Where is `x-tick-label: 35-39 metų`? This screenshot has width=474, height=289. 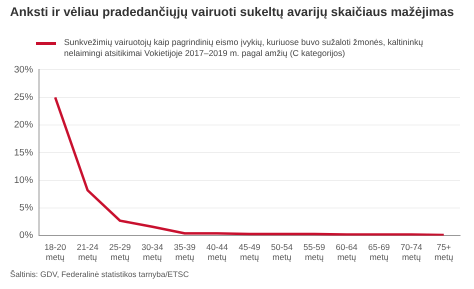
x-tick-label: 35-39 metų is located at coordinates (185, 252).